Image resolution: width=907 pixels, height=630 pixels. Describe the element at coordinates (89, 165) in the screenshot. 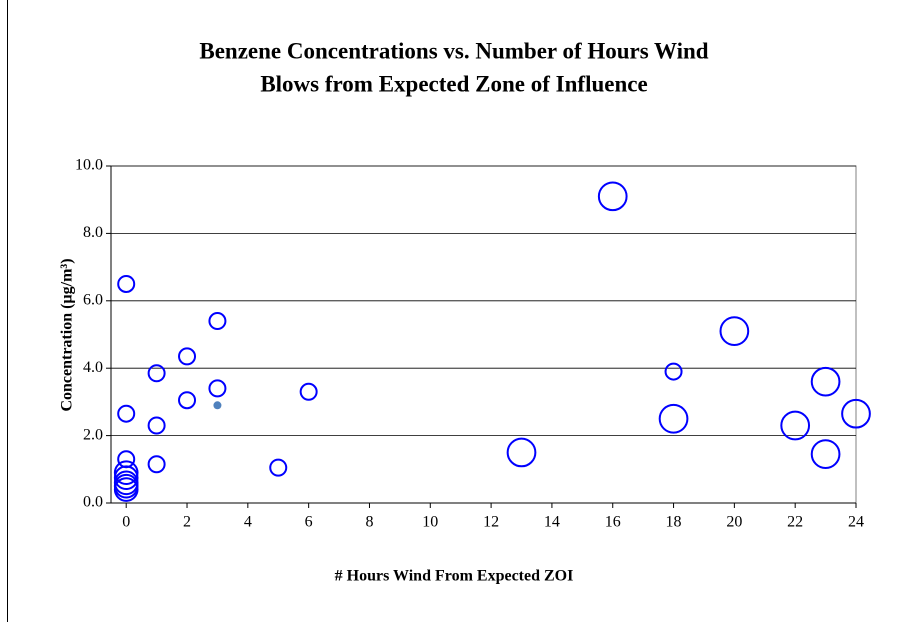

I see `y-tick-label: 10.0` at that location.